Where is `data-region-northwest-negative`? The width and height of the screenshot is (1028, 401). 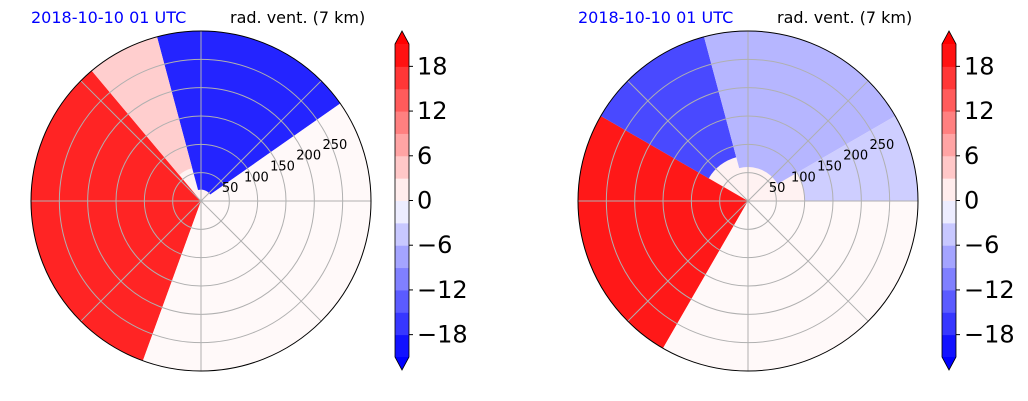 data-region-northwest-negative is located at coordinates (668, 107).